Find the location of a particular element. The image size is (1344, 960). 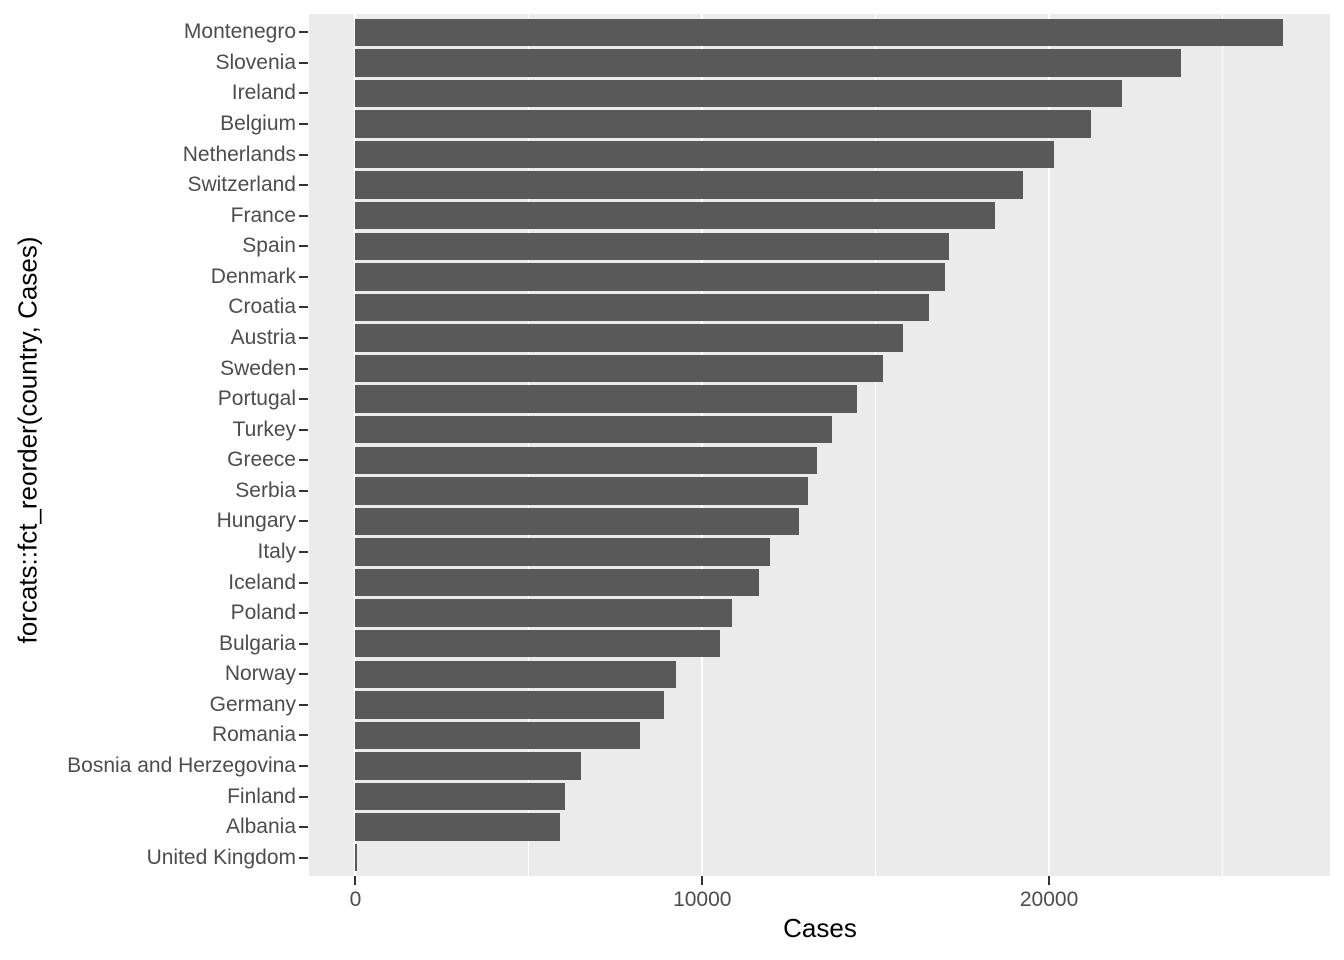

y-tick-label: Finland is located at coordinates (261, 796).